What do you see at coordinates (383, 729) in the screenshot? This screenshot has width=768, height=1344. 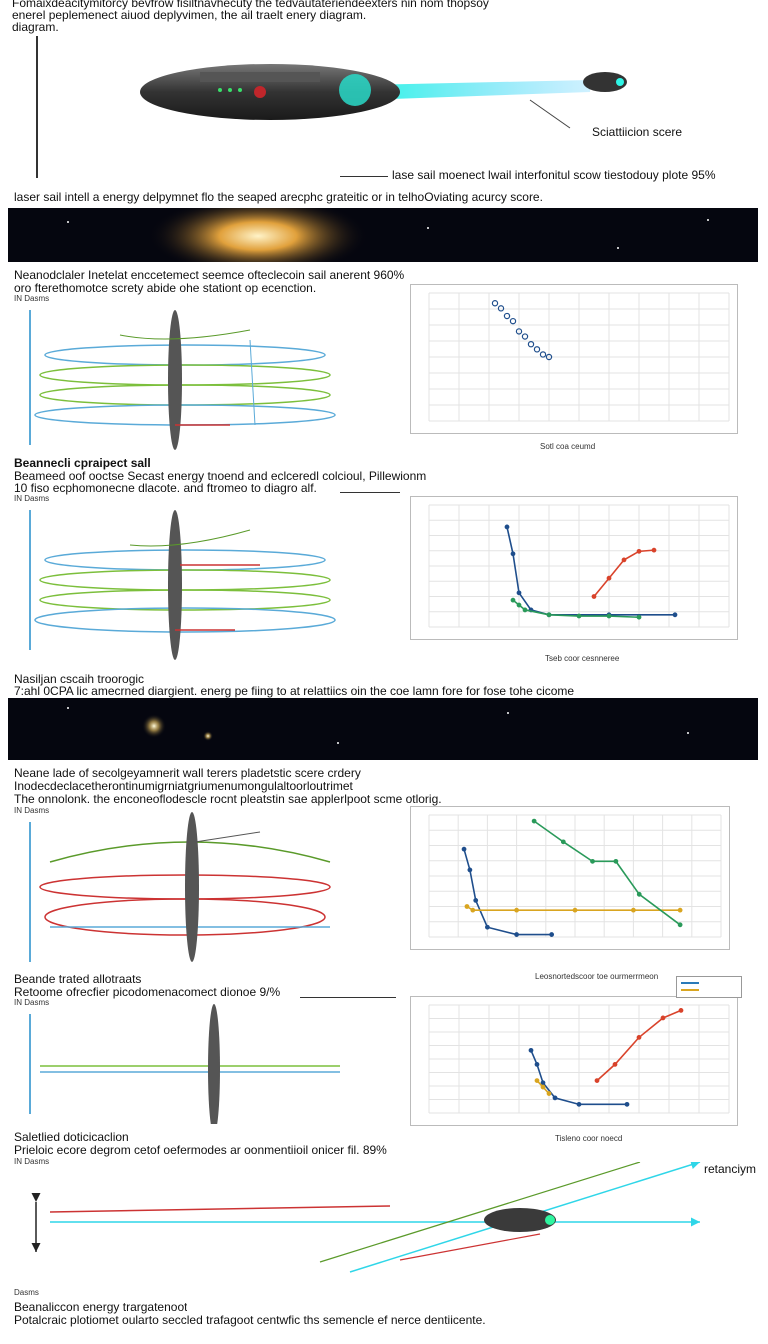 I see `space-band-stars` at bounding box center [383, 729].